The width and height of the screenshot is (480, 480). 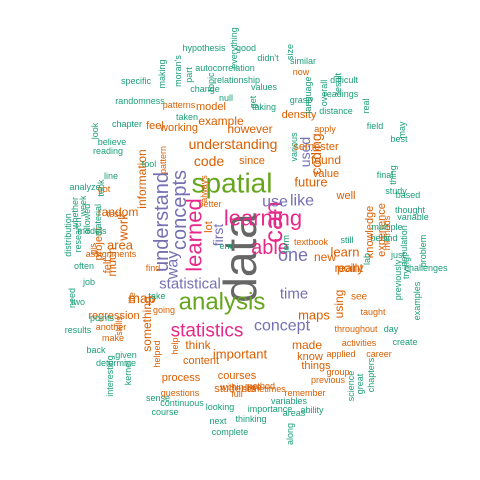 What do you see at coordinates (205, 89) in the screenshot?
I see `word: change` at bounding box center [205, 89].